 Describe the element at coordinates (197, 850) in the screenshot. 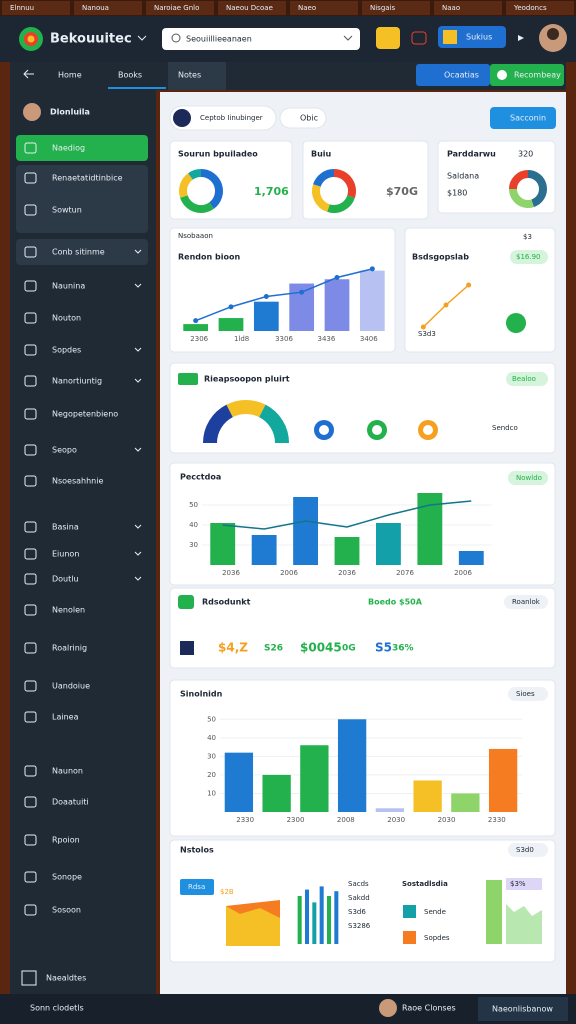

I see `card-title: Nstolos` at that location.